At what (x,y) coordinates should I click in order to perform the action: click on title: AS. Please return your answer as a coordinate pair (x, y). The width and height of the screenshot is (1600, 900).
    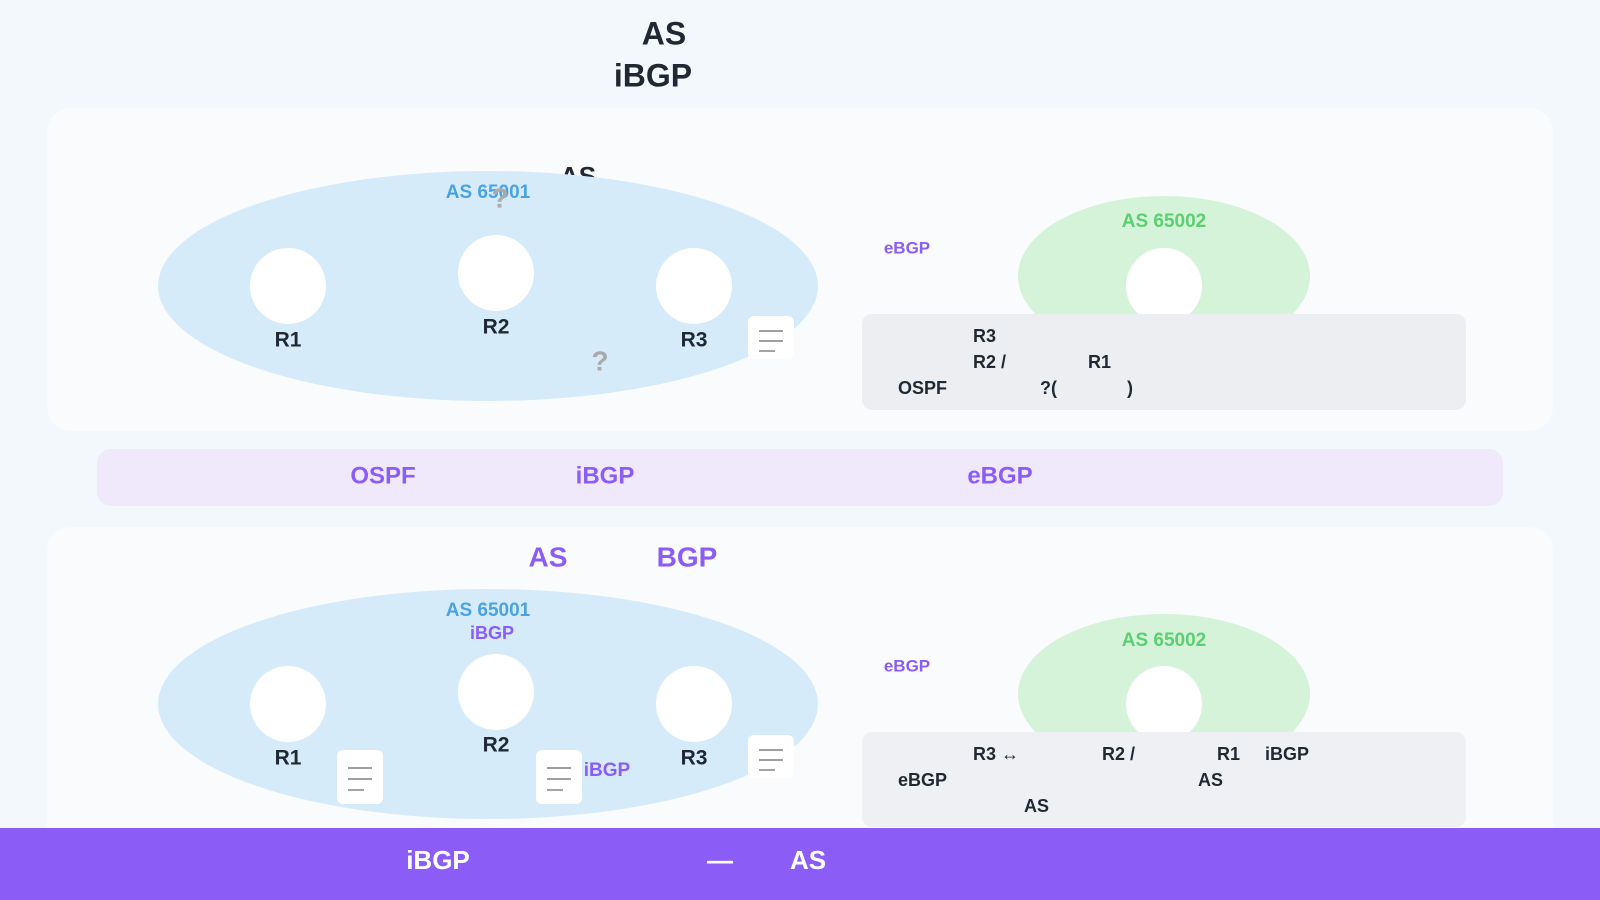
    Looking at the image, I should click on (664, 33).